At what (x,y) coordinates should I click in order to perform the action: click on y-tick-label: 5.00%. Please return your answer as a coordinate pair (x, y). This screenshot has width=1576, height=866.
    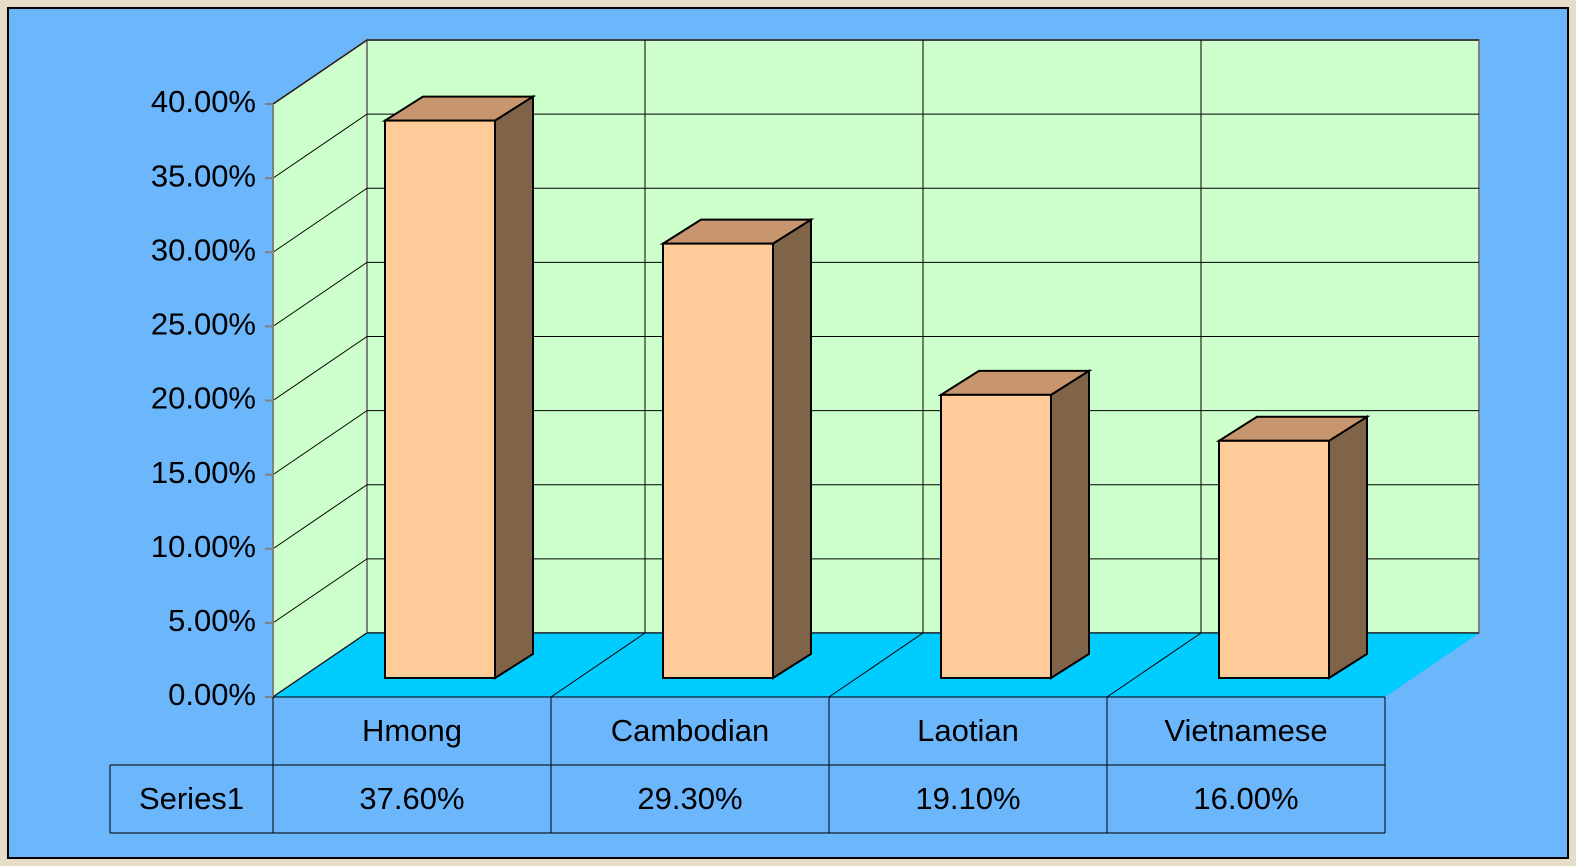
    Looking at the image, I should click on (212, 620).